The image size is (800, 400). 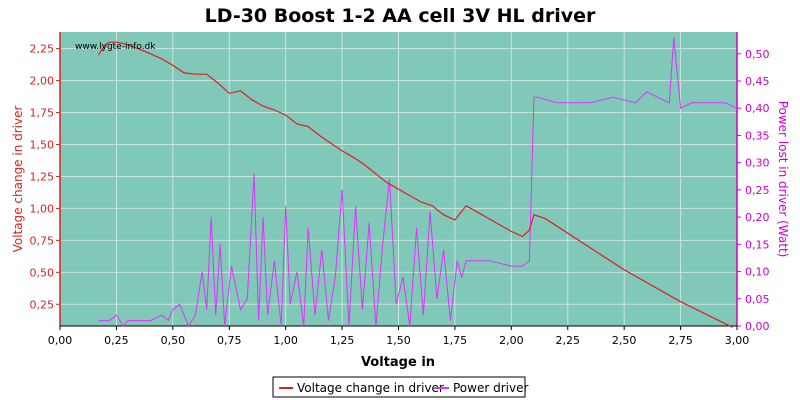 I want to click on legend-label-voltage: Voltage change in driver, so click(x=370, y=388).